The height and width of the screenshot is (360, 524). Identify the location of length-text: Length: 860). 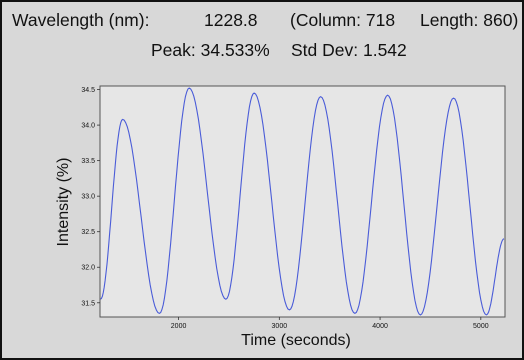
(469, 20).